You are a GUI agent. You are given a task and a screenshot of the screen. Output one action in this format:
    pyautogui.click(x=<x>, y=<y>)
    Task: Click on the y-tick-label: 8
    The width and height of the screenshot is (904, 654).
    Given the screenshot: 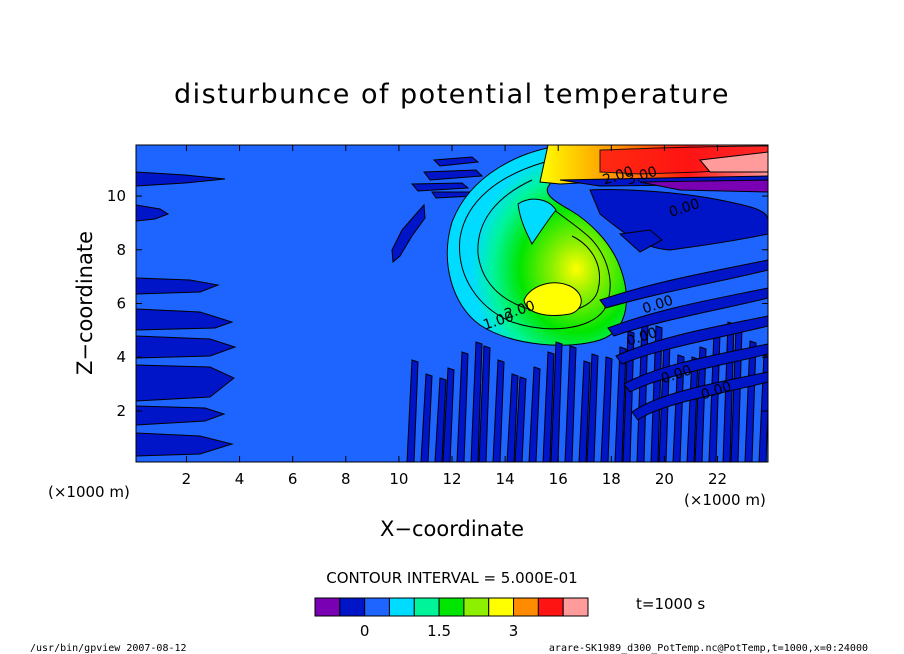 What is the action you would take?
    pyautogui.click(x=121, y=250)
    